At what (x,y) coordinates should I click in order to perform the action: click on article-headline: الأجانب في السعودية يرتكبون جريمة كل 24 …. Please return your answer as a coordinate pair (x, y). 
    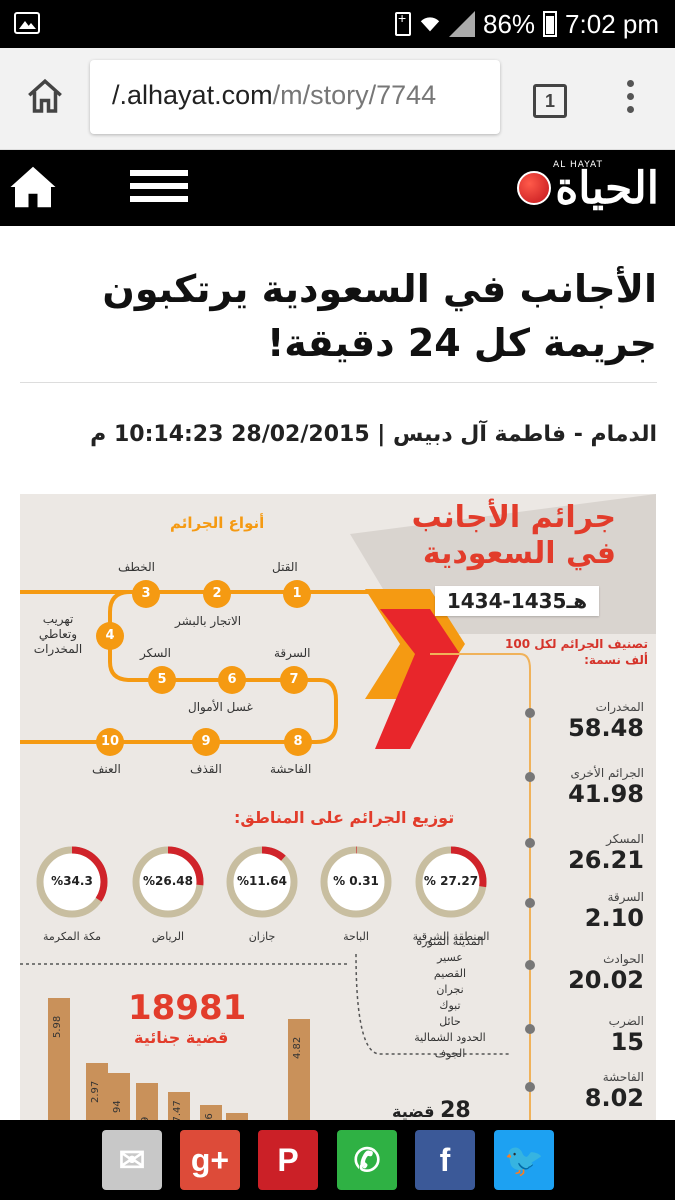
    Looking at the image, I should click on (338, 316).